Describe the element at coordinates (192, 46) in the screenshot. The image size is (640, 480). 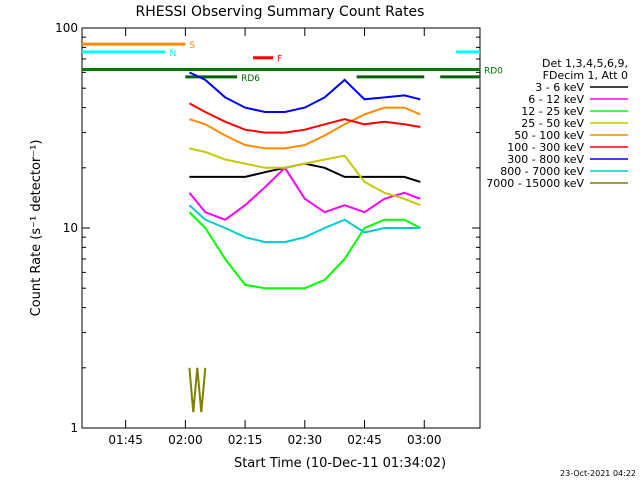
I see `flag-label-s: S` at that location.